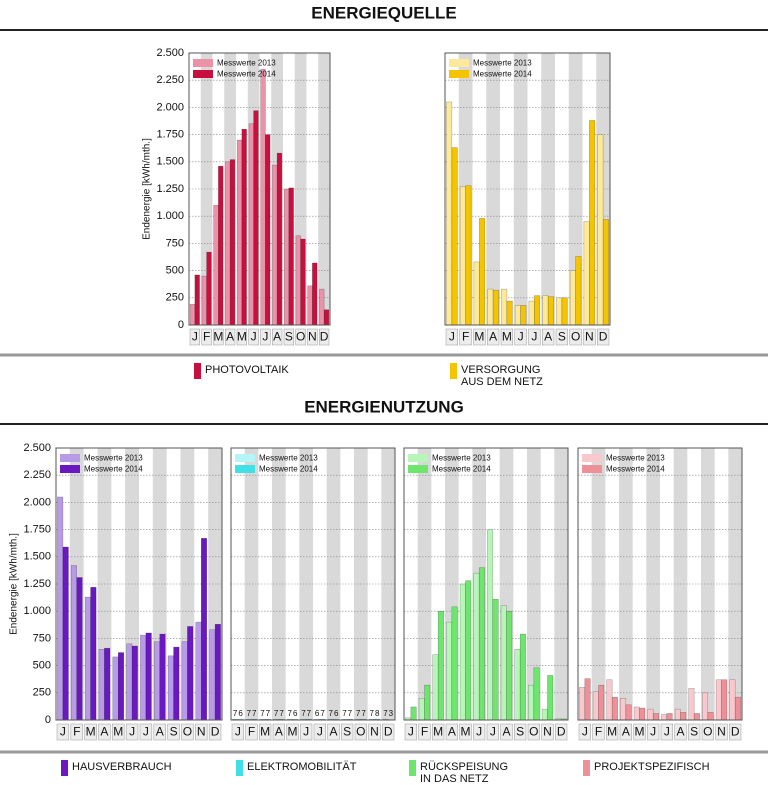 The width and height of the screenshot is (768, 785). I want to click on legend-label: Messwerte 2014, so click(502, 74).